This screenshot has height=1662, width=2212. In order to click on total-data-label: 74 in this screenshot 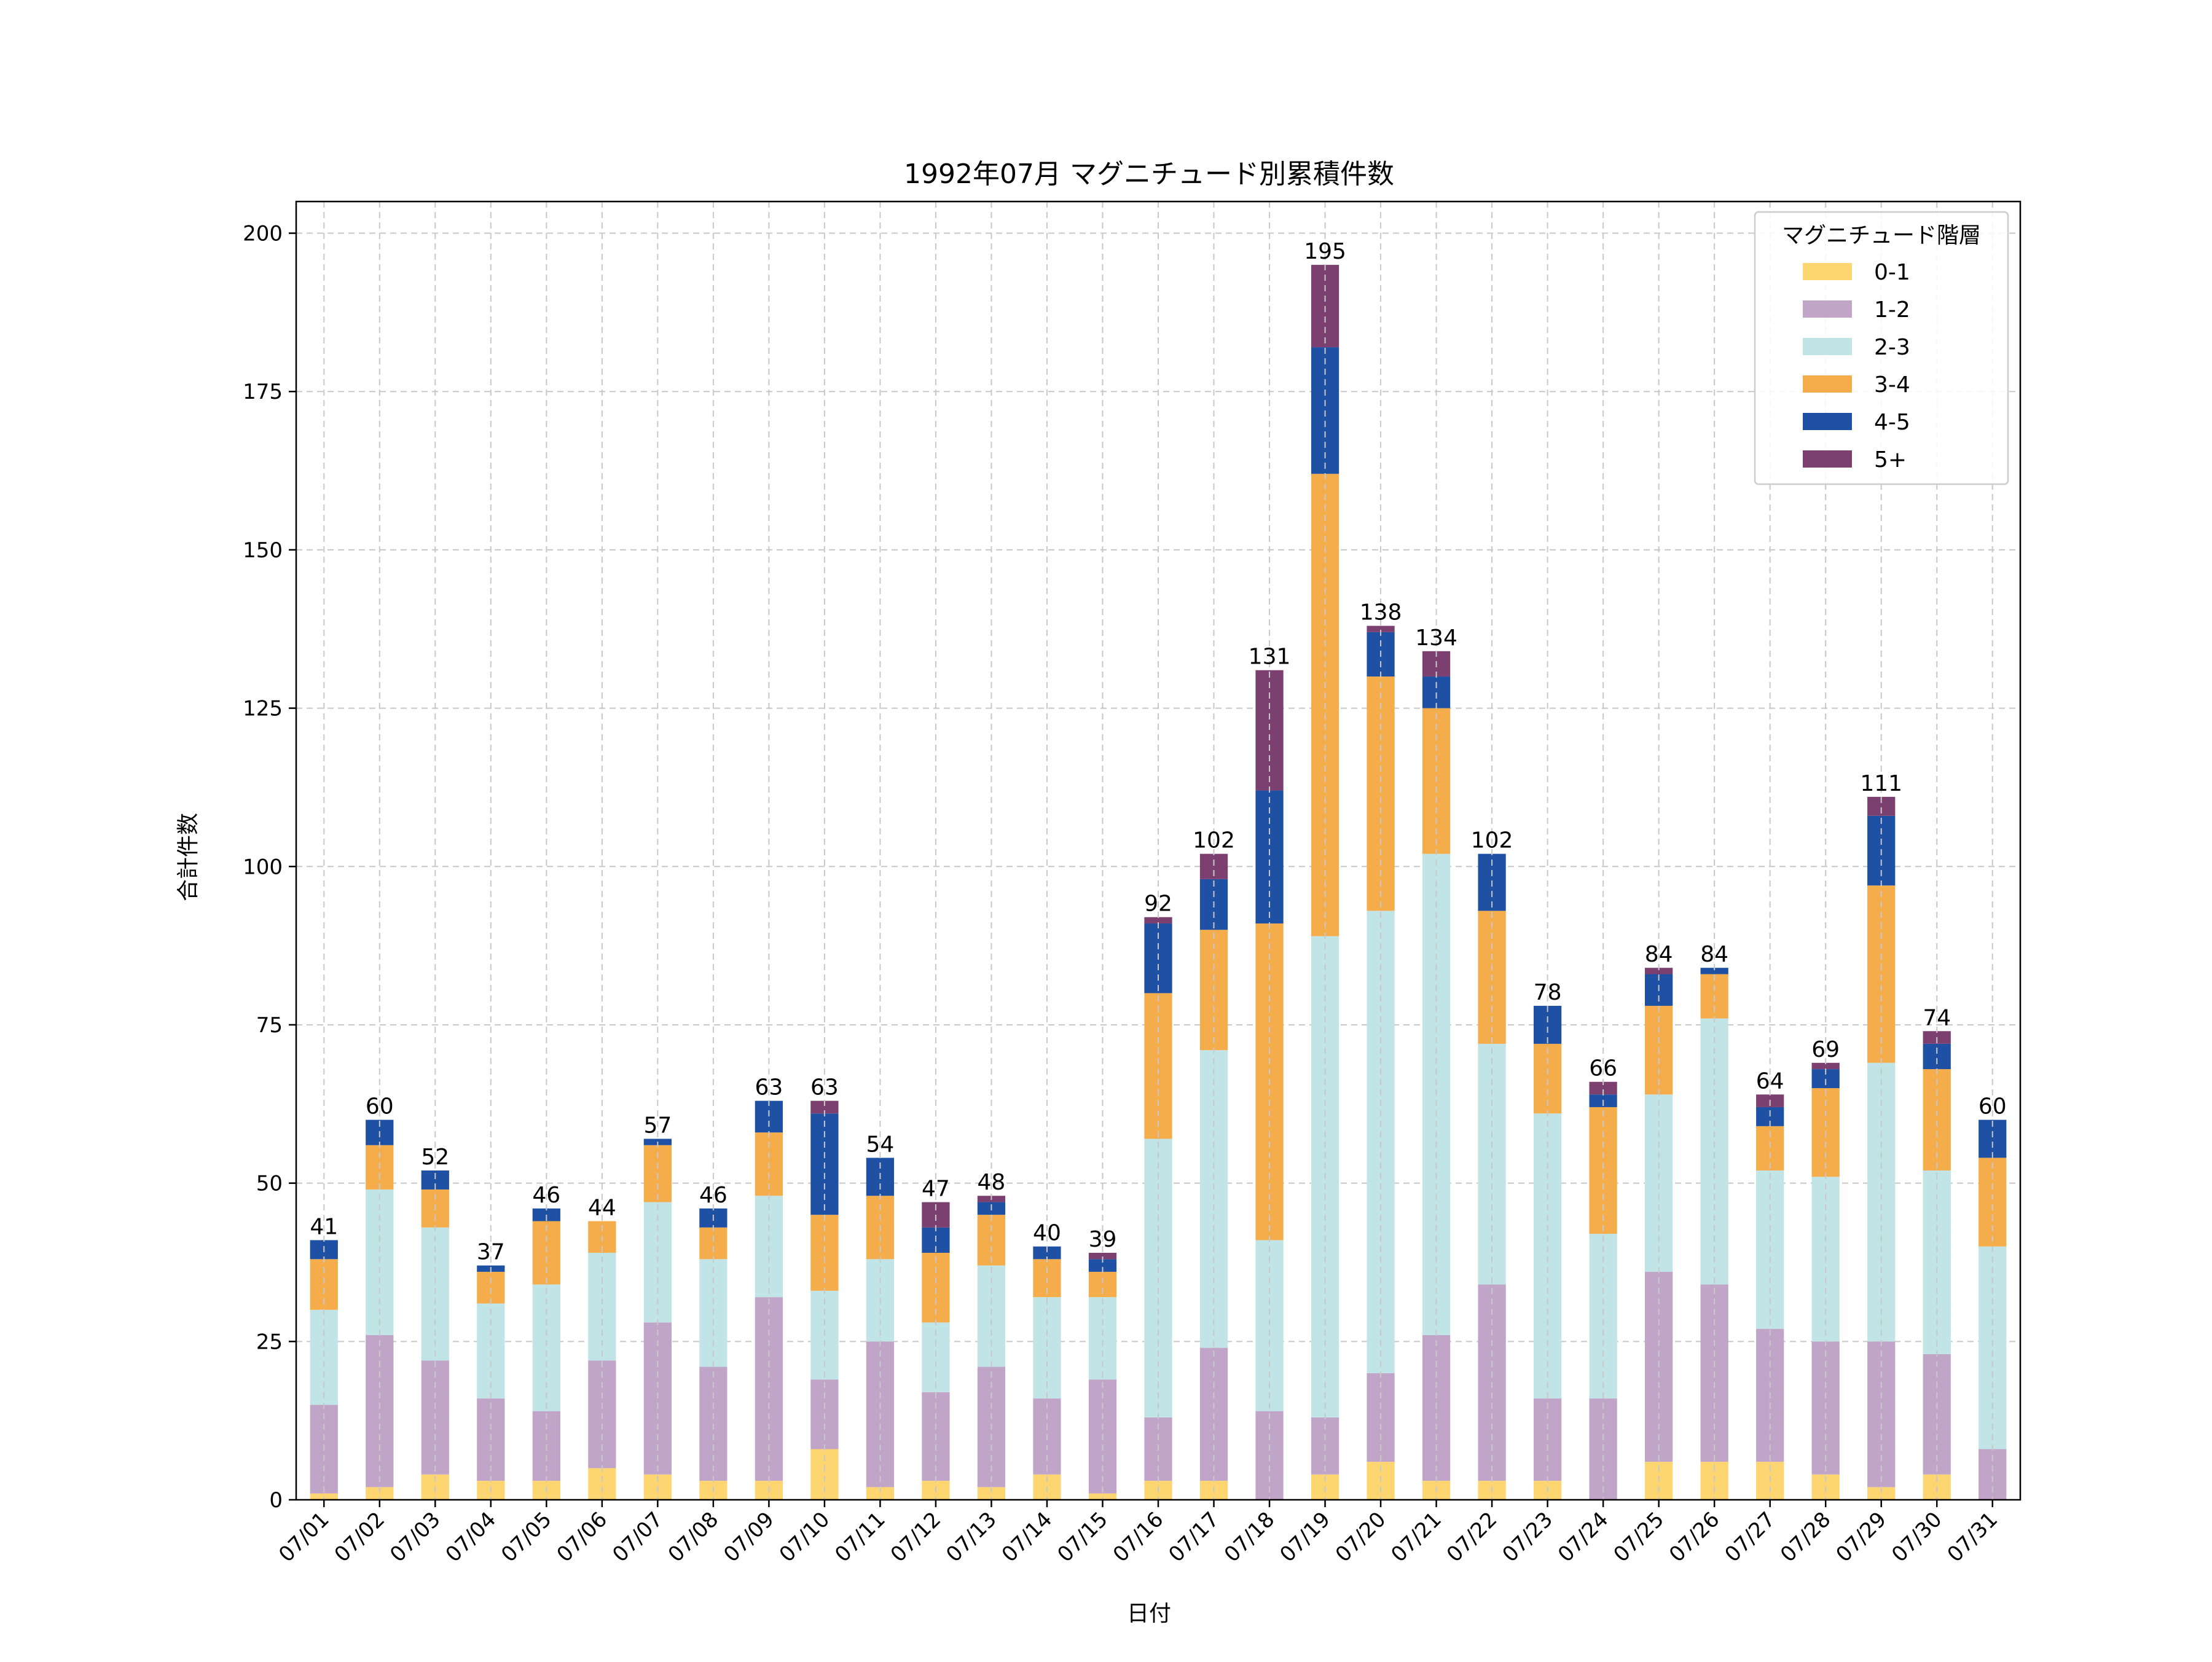, I will do `click(1937, 1017)`.